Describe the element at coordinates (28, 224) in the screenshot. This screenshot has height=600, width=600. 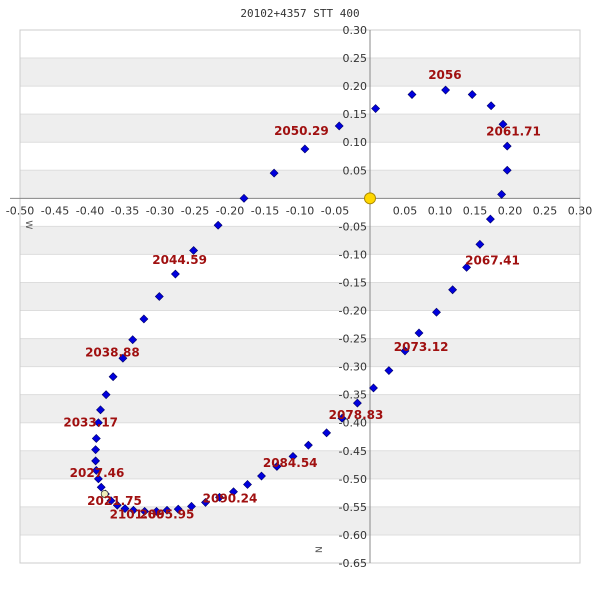
I see `west-direction-label: W` at that location.